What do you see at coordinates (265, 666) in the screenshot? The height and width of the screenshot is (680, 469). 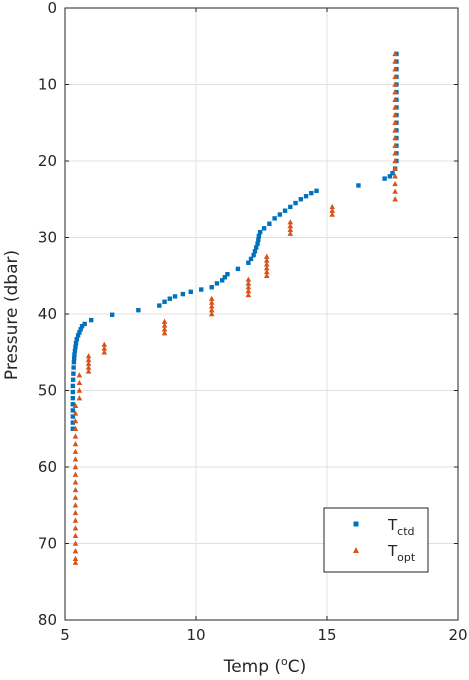 I see `x-axis-label: Temp (oC)` at bounding box center [265, 666].